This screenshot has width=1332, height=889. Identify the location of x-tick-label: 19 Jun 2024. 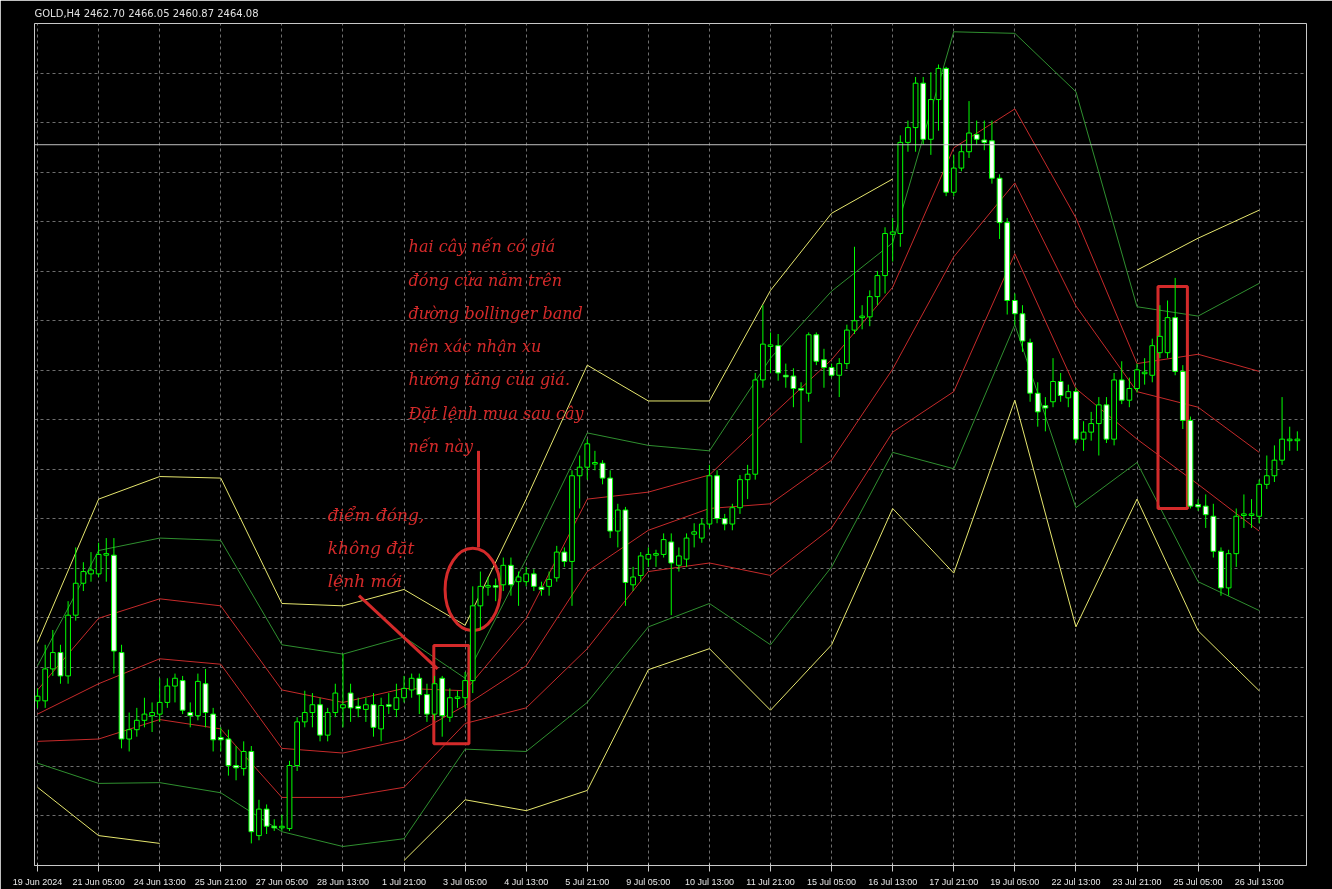
(37, 881).